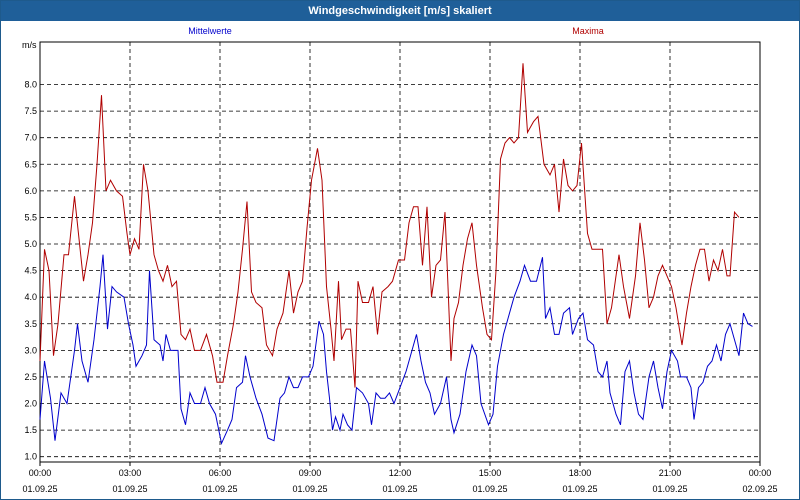 The height and width of the screenshot is (500, 800). Describe the element at coordinates (670, 473) in the screenshot. I see `x-tick-time: 21:00` at that location.